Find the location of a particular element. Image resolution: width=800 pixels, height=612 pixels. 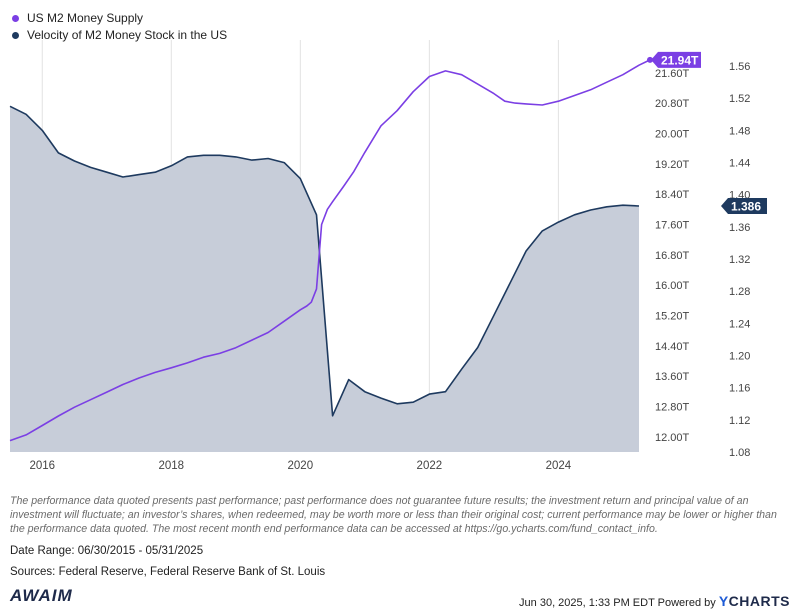

y-left-tick-label: 12.80T is located at coordinates (672, 407).